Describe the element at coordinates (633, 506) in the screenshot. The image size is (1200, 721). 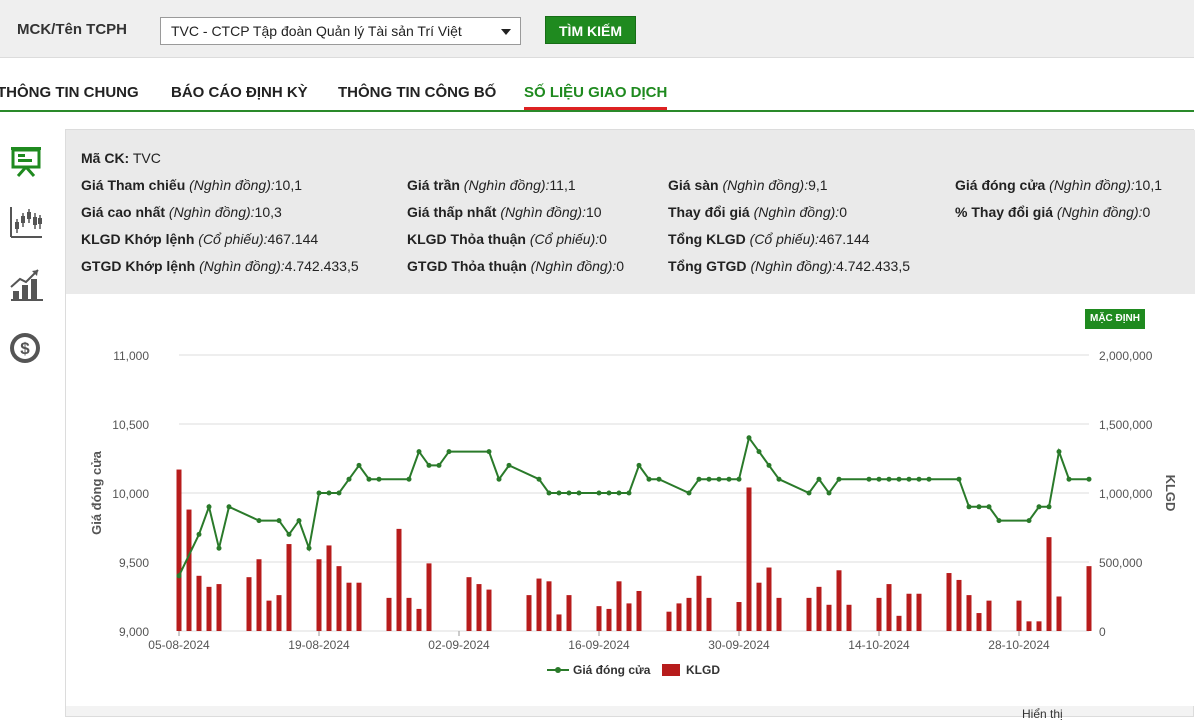
I see `price-line` at that location.